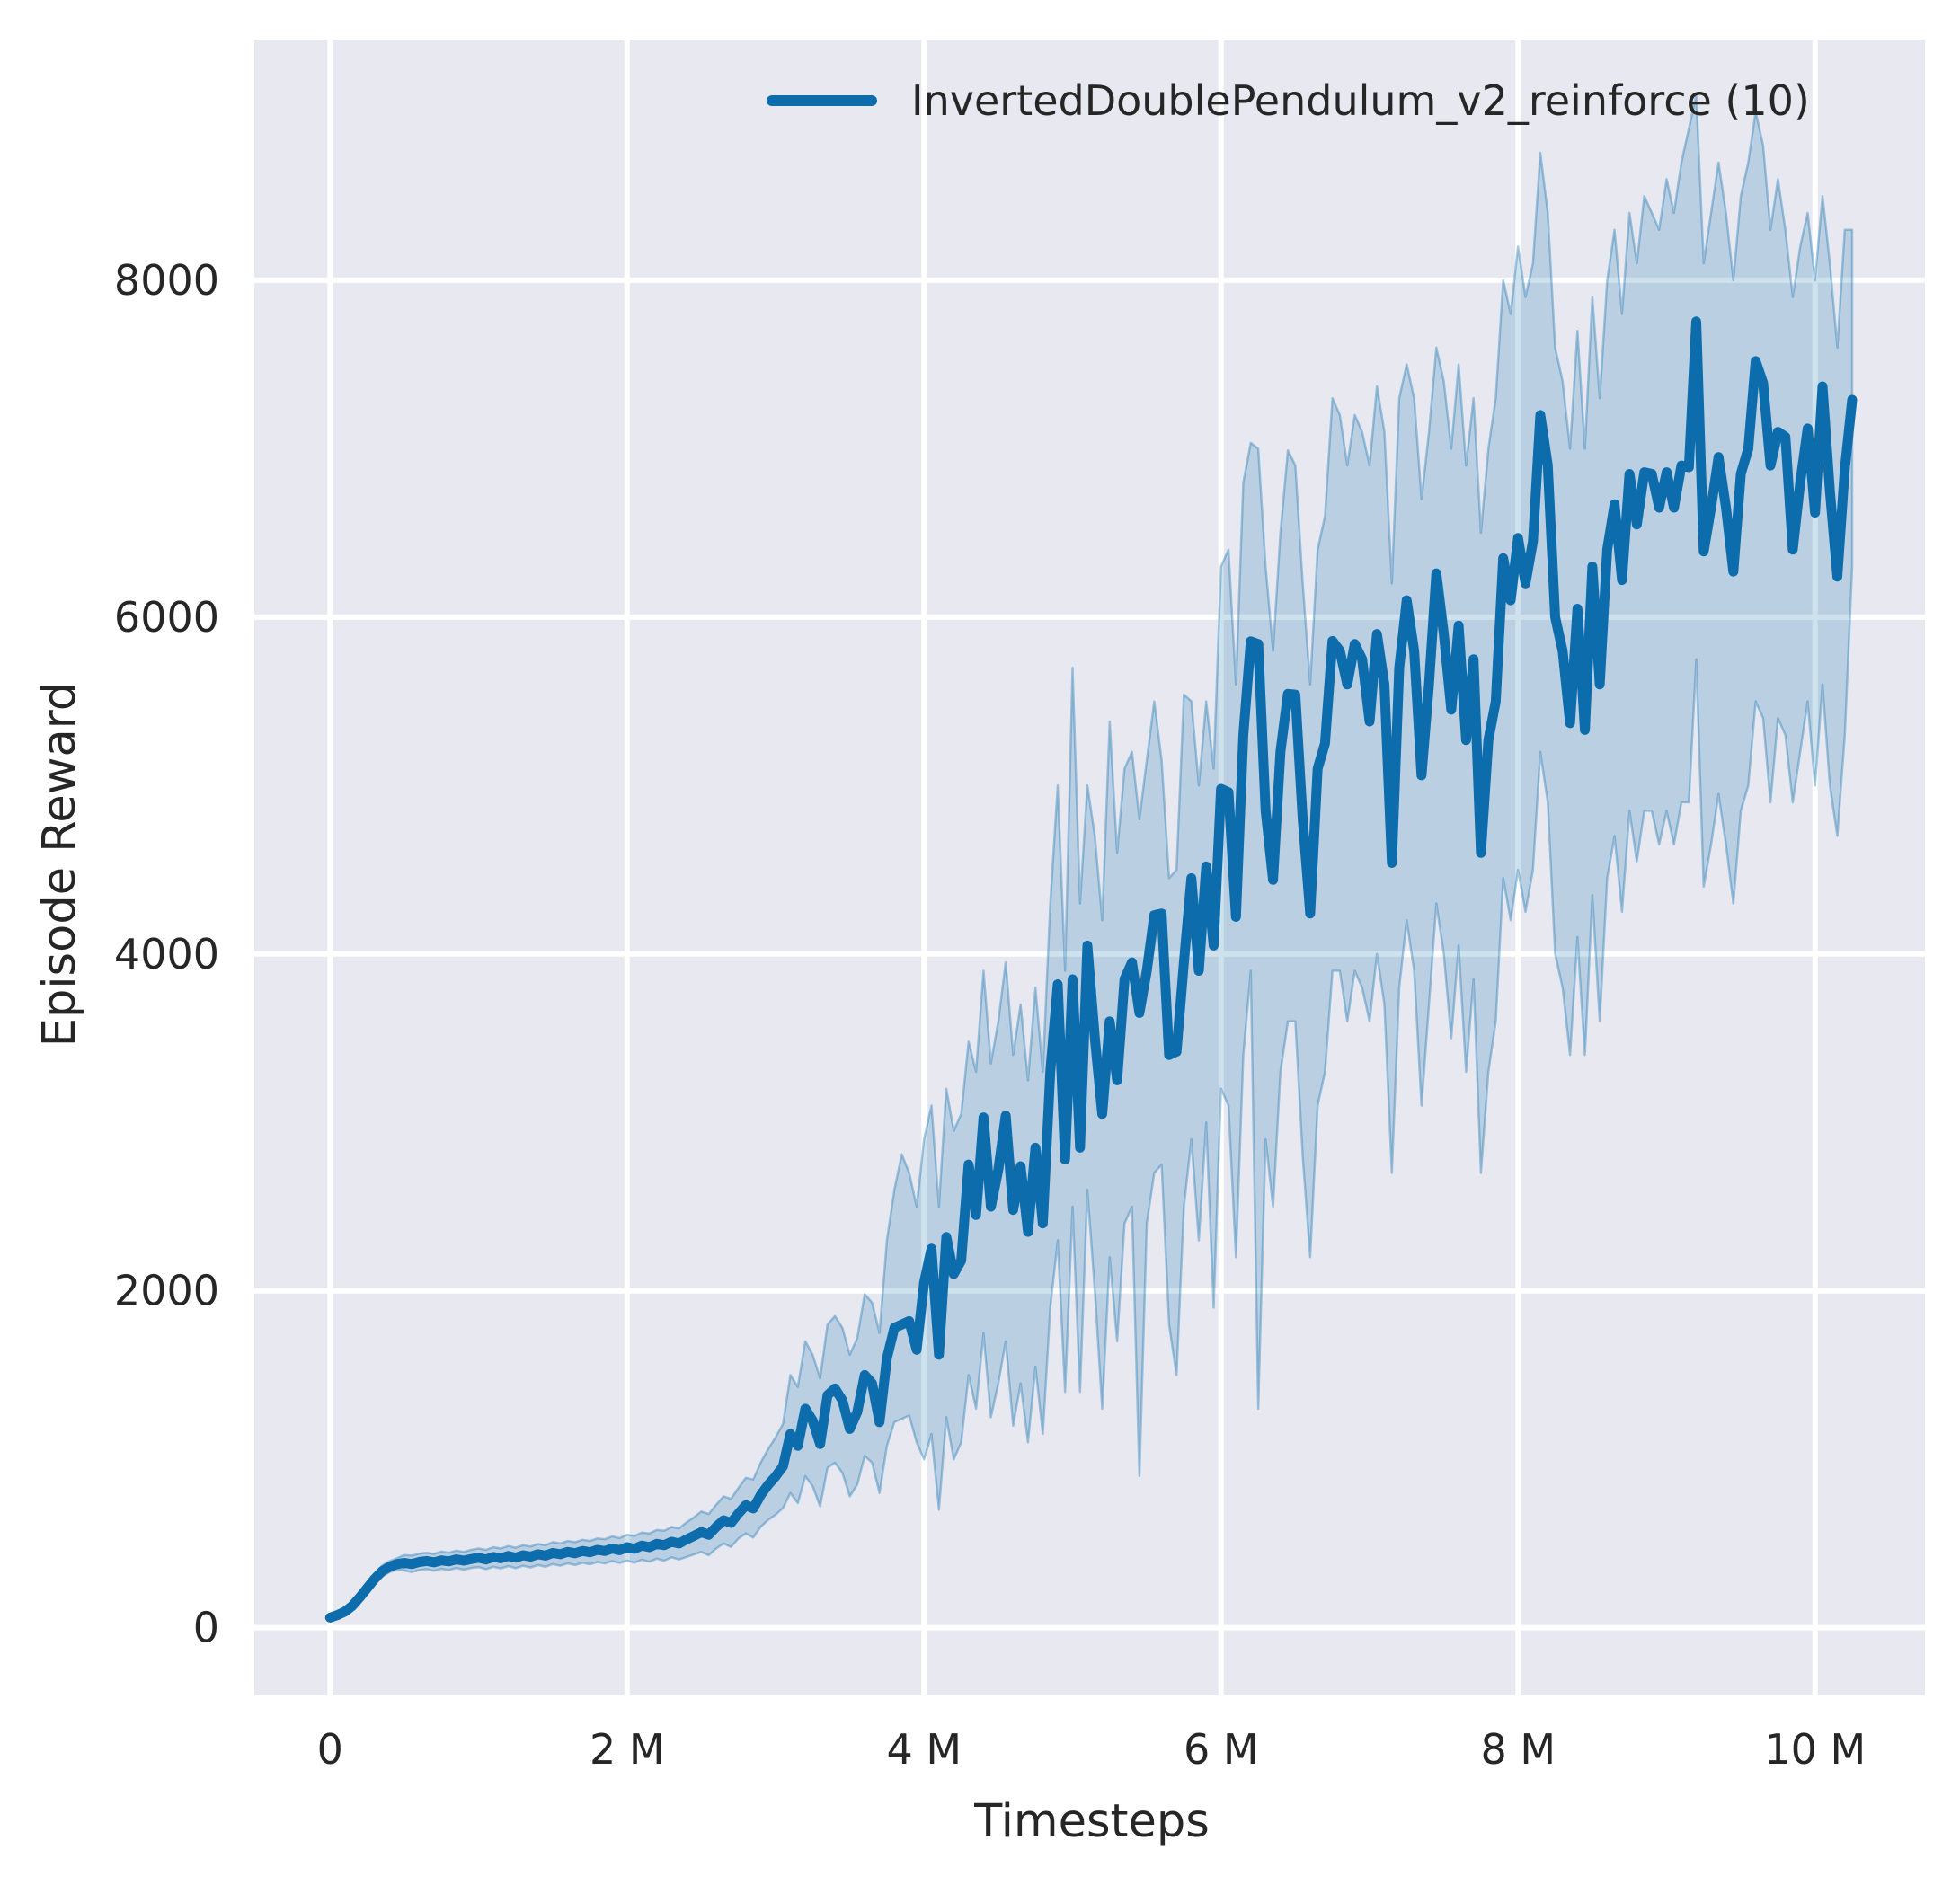  I want to click on y-tick-label: 0, so click(206, 1628).